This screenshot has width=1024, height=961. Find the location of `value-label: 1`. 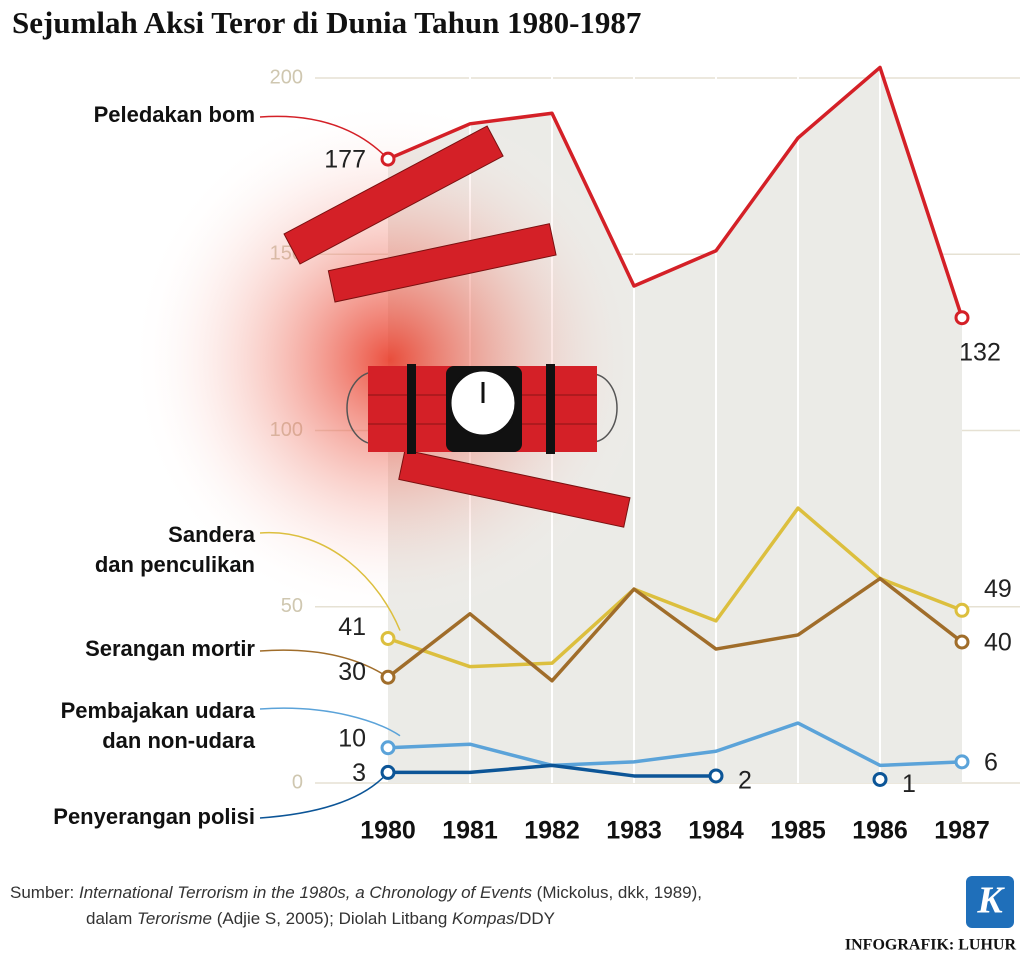

value-label: 1 is located at coordinates (909, 784).